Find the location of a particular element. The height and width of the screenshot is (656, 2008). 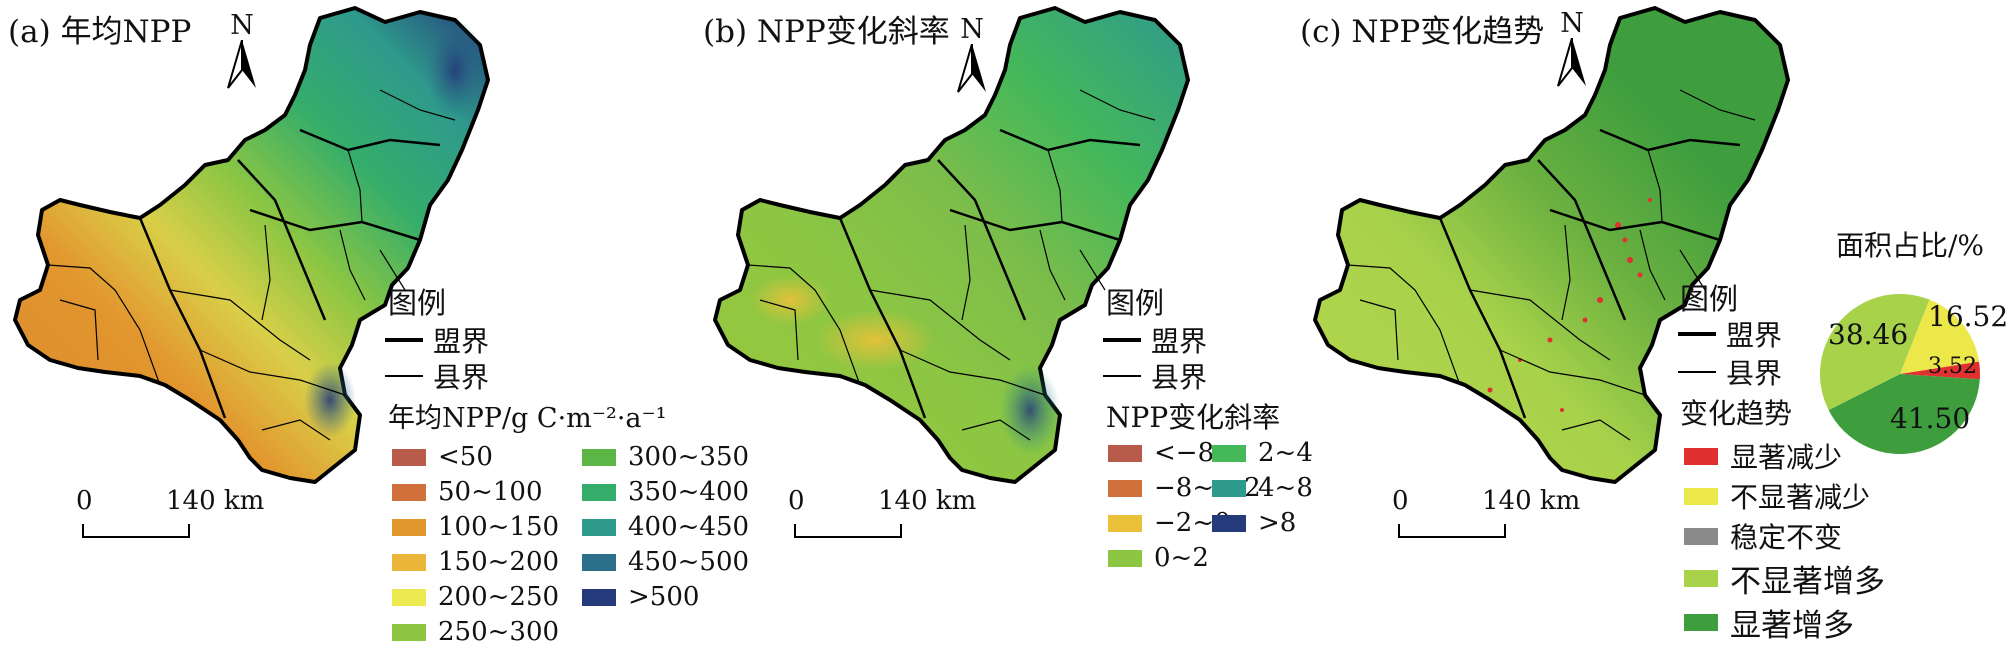

legend-item: 稳定不变 is located at coordinates (1763, 536).